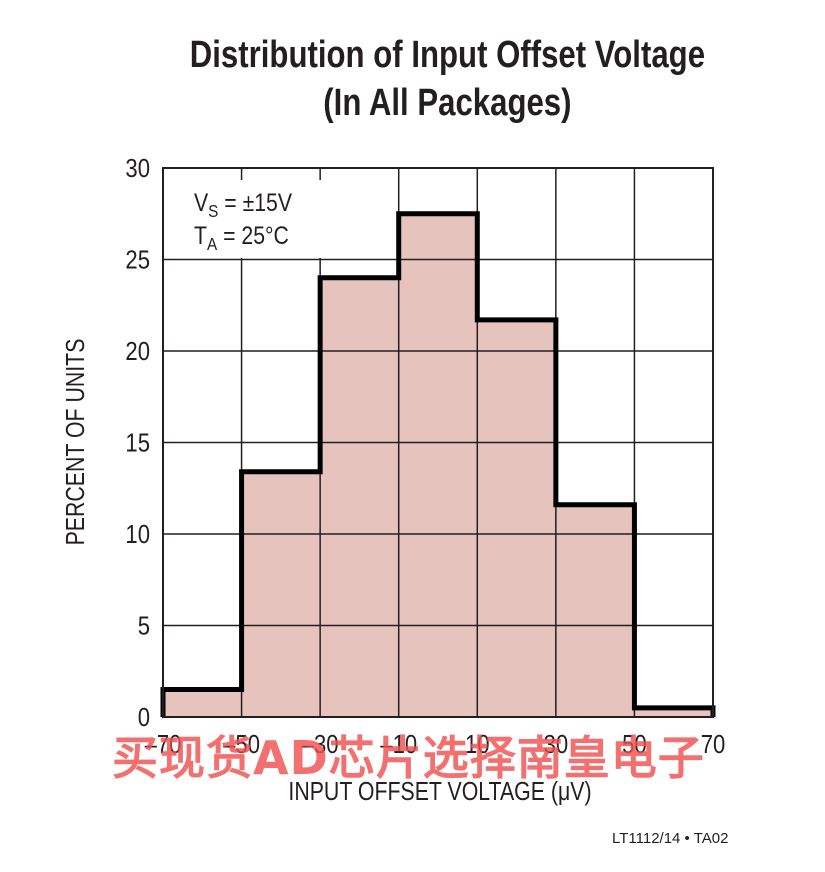  Describe the element at coordinates (477, 744) in the screenshot. I see `x-tick-label: 10` at that location.